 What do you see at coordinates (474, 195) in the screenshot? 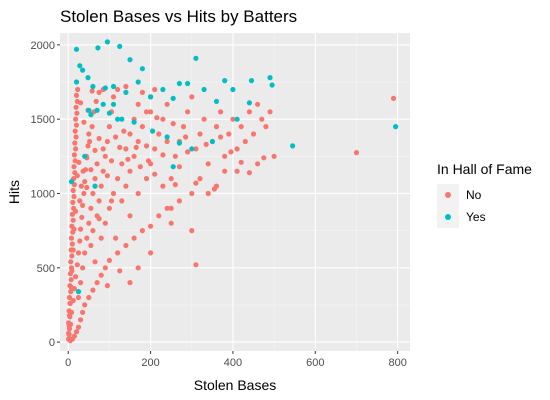
I see `legend-label-no: No` at bounding box center [474, 195].